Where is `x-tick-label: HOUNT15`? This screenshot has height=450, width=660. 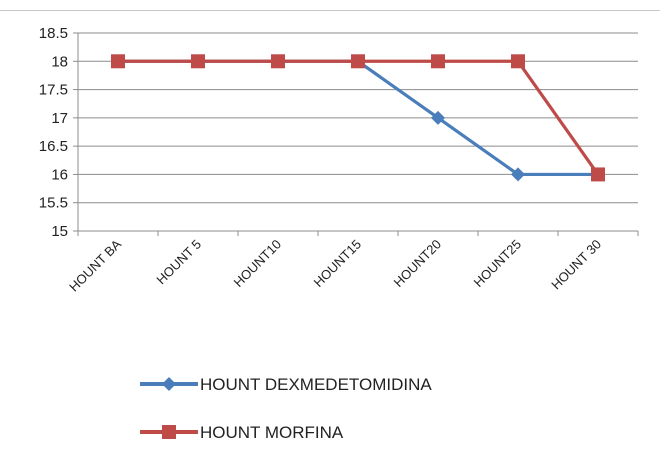
x-tick-label: HOUNT15 is located at coordinates (338, 264).